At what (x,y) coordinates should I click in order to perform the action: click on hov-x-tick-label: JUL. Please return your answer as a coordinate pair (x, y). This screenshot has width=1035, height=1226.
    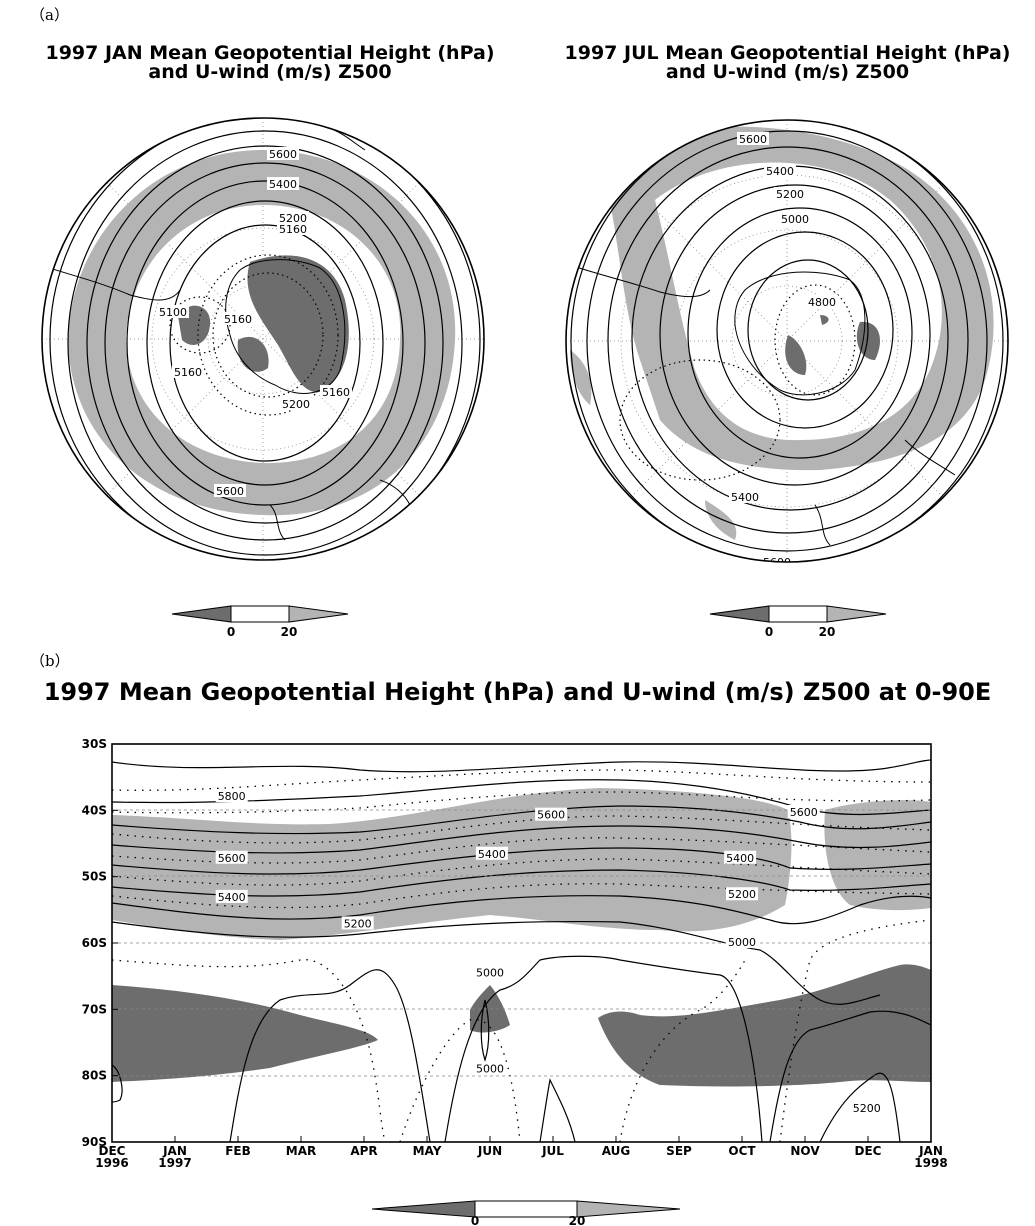
    Looking at the image, I should click on (552, 1151).